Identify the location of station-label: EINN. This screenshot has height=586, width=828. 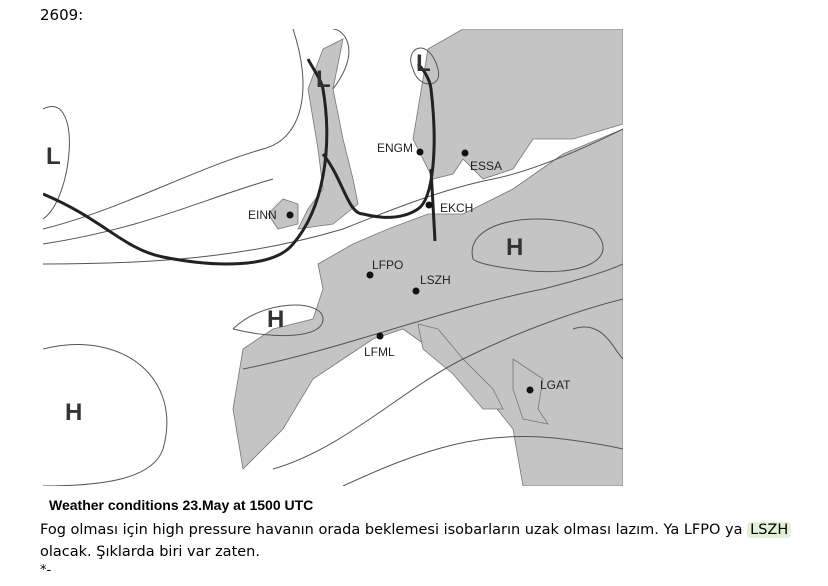
(262, 215).